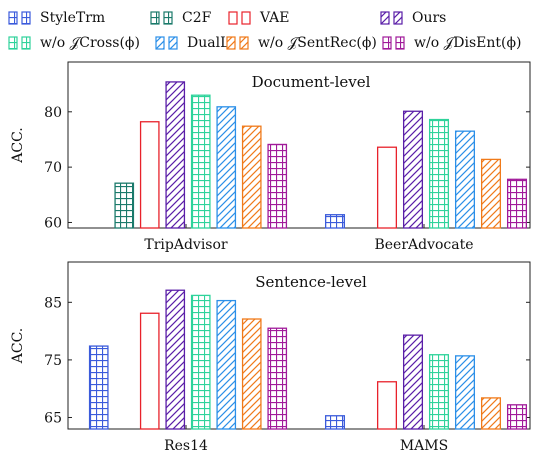  I want to click on bar-wo_disent-beeradvocate, so click(517, 203).